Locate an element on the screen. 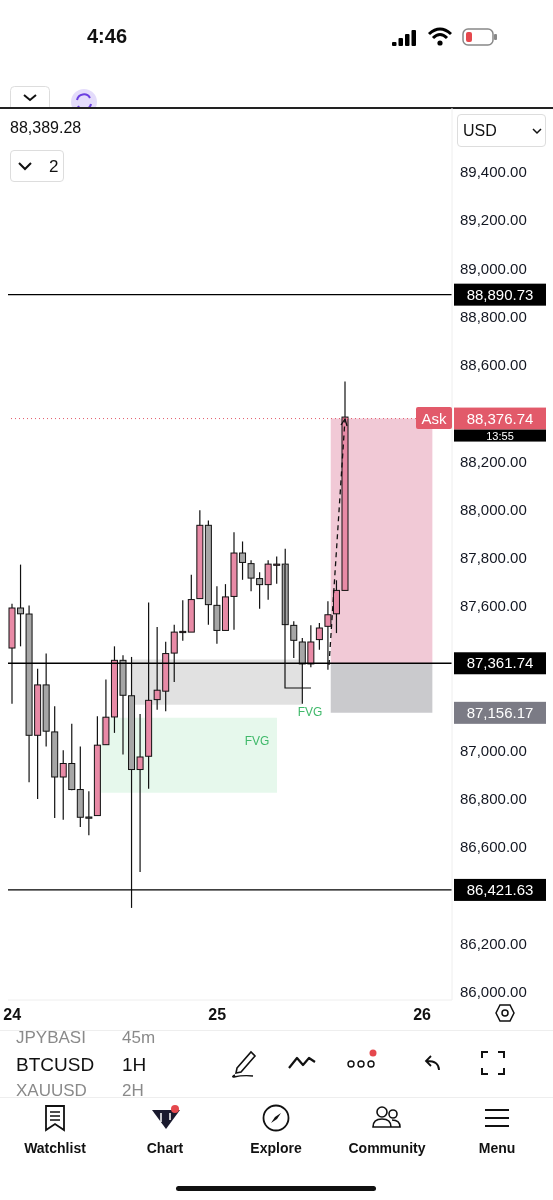  ref-line-label: 86,421.63 is located at coordinates (500, 889).